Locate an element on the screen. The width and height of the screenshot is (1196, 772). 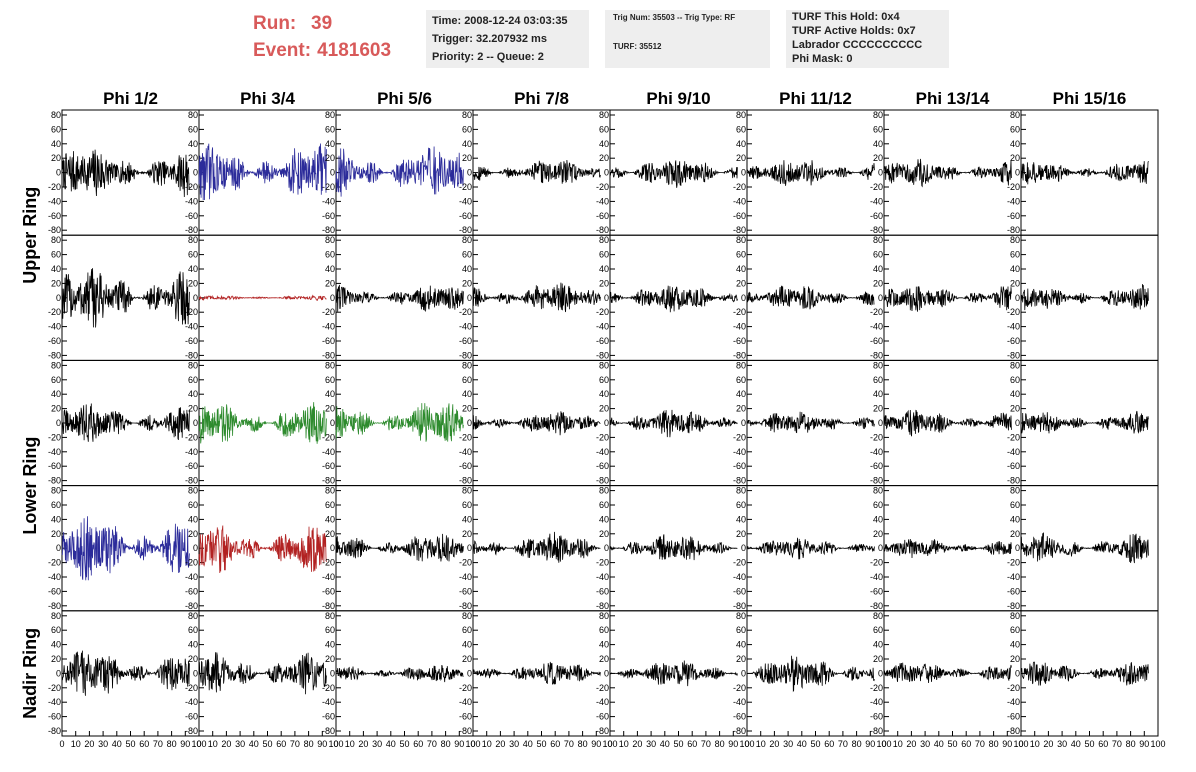
column-header: Phi 7/8 is located at coordinates (541, 98).